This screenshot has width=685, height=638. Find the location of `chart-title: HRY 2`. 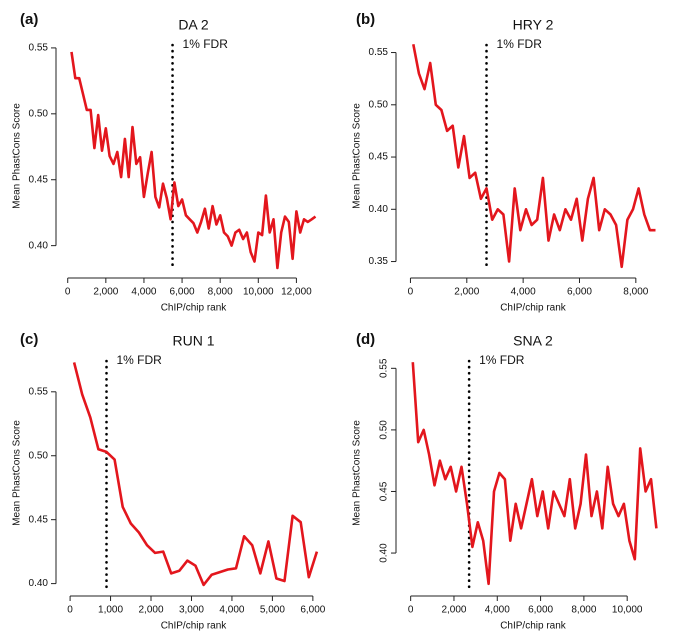

chart-title: HRY 2 is located at coordinates (533, 25).